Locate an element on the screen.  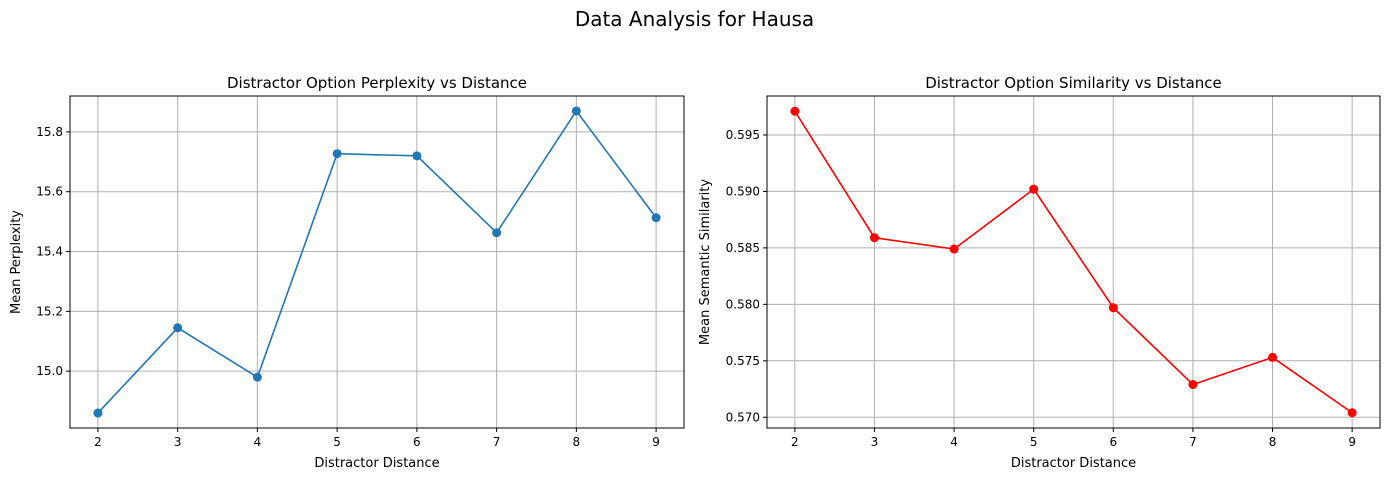
similarity-x-tick-label: 2 is located at coordinates (795, 442).